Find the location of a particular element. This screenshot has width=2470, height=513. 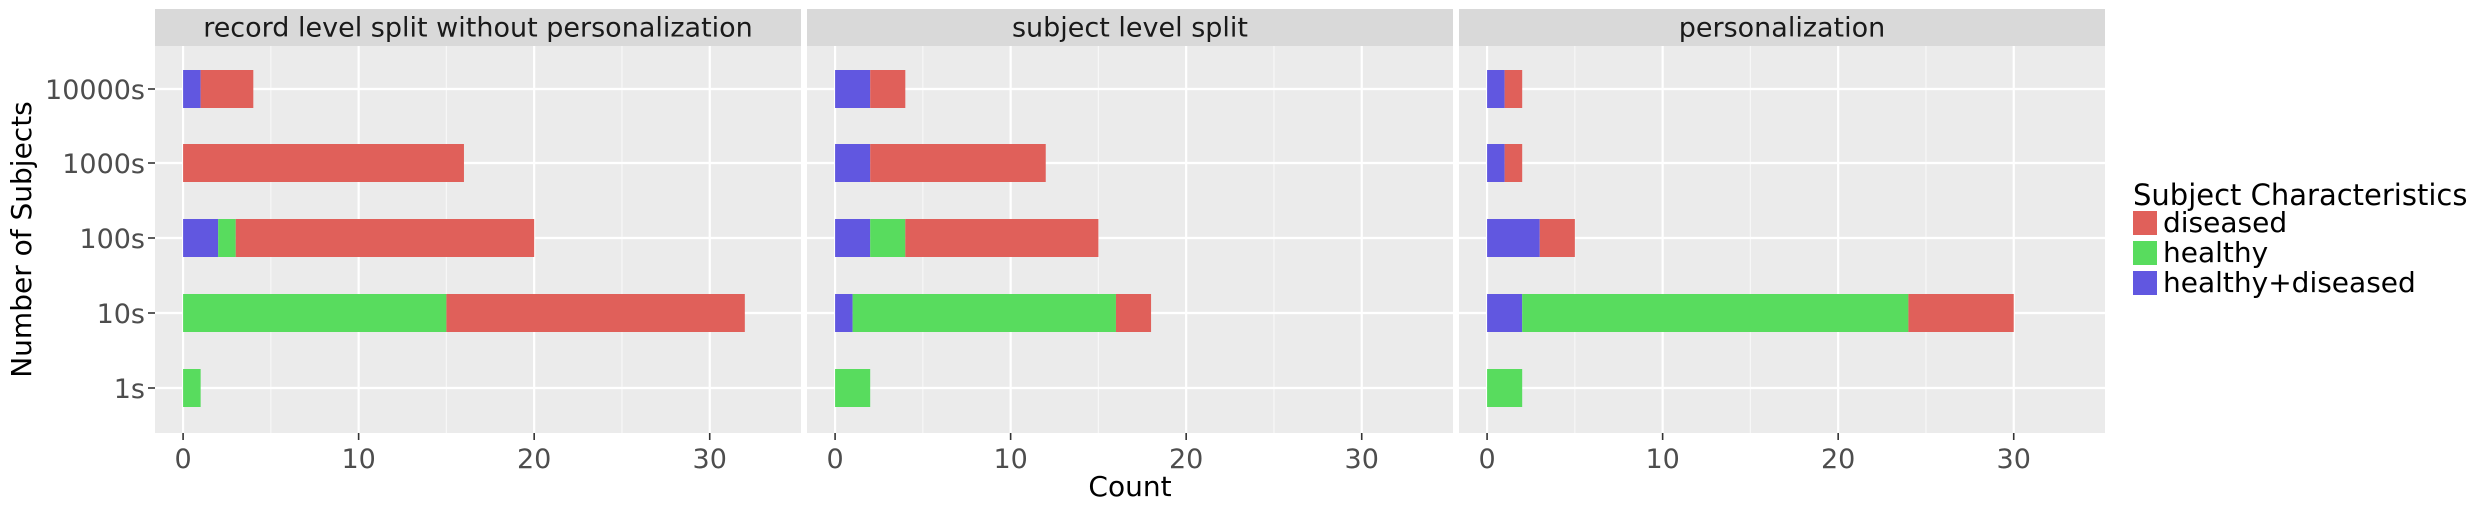

facet-3-bar-10s-healthy-diseased is located at coordinates (1505, 313).